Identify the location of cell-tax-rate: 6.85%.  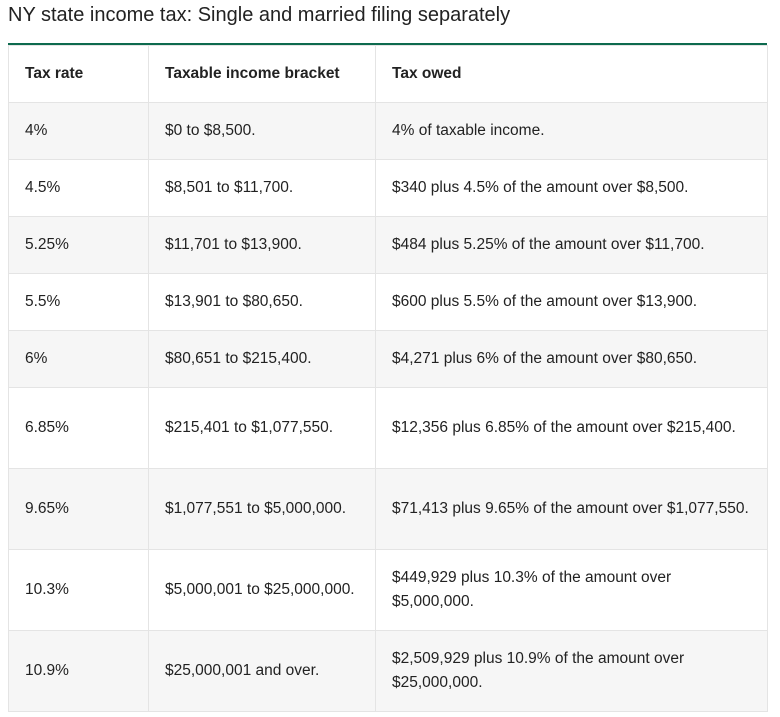
(78, 428).